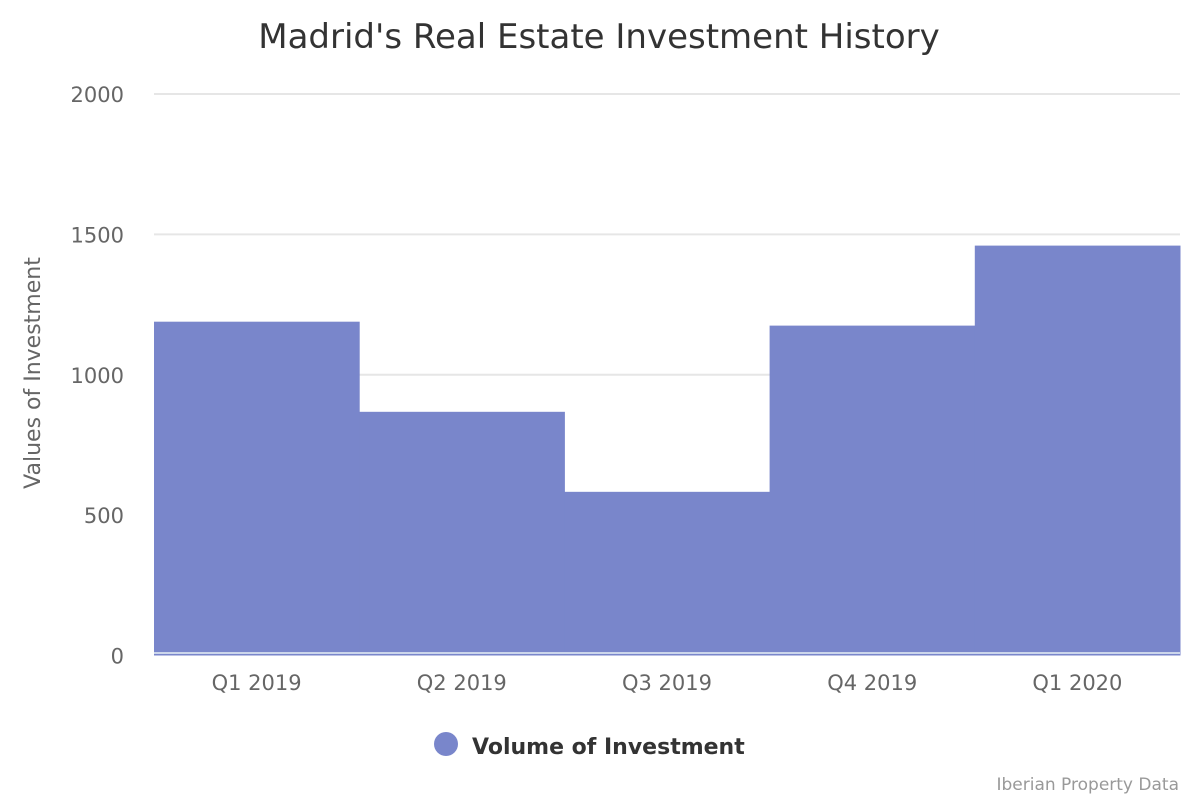 Image resolution: width=1200 pixels, height=800 pixels. What do you see at coordinates (608, 747) in the screenshot?
I see `legend-label: Volume of Investment` at bounding box center [608, 747].